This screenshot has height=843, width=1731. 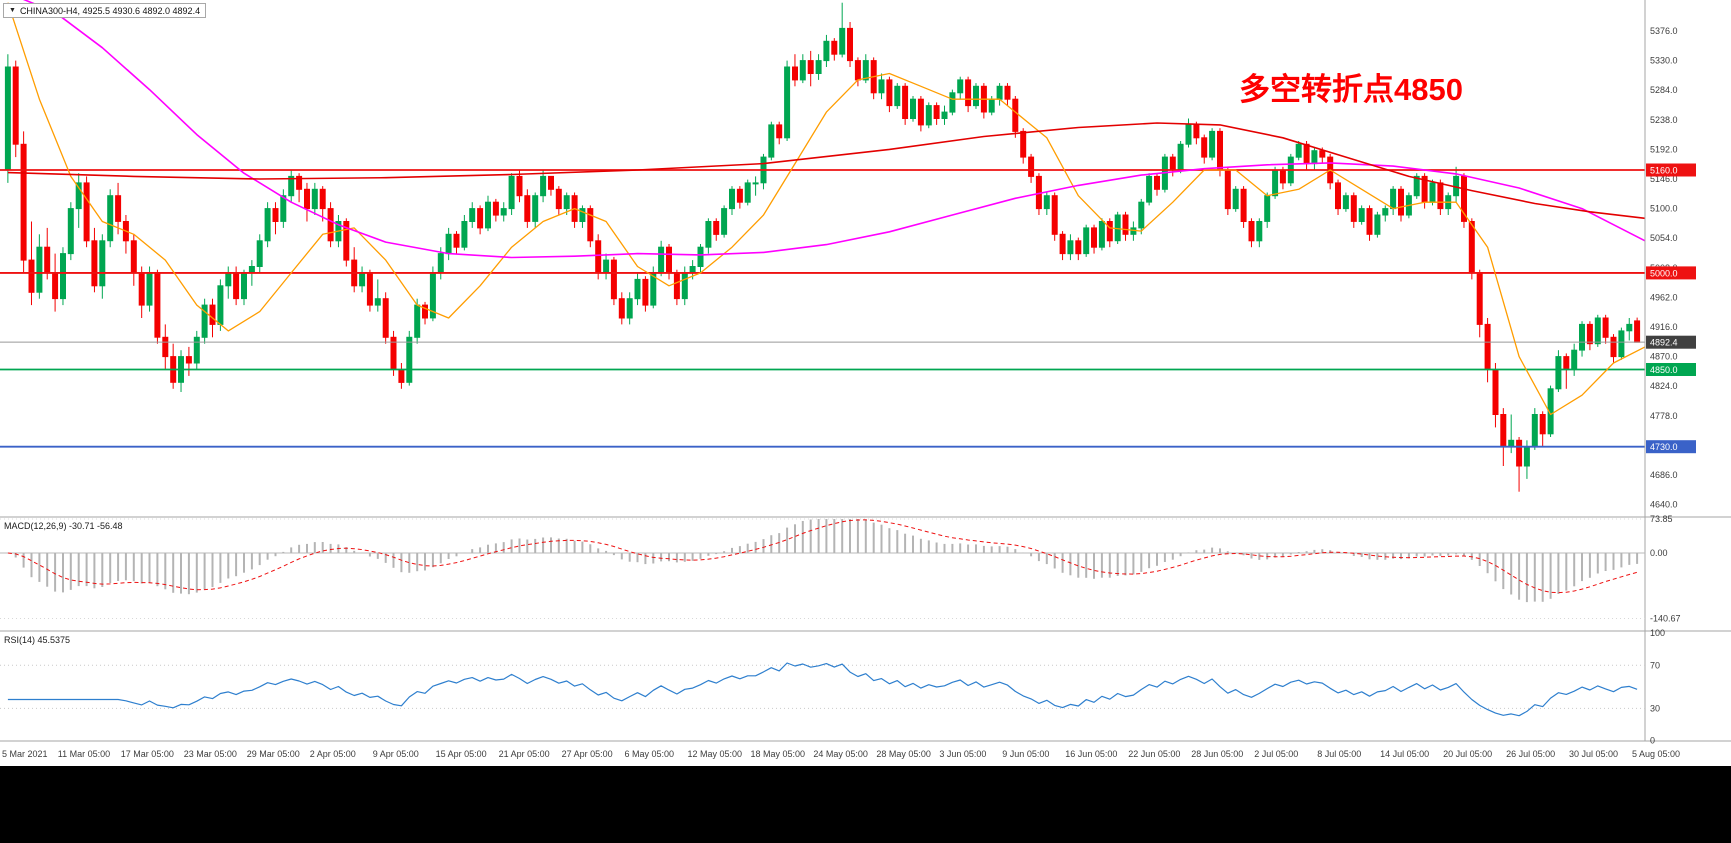 What do you see at coordinates (650, 754) in the screenshot?
I see `svg-text: 6 May 05:00` at bounding box center [650, 754].